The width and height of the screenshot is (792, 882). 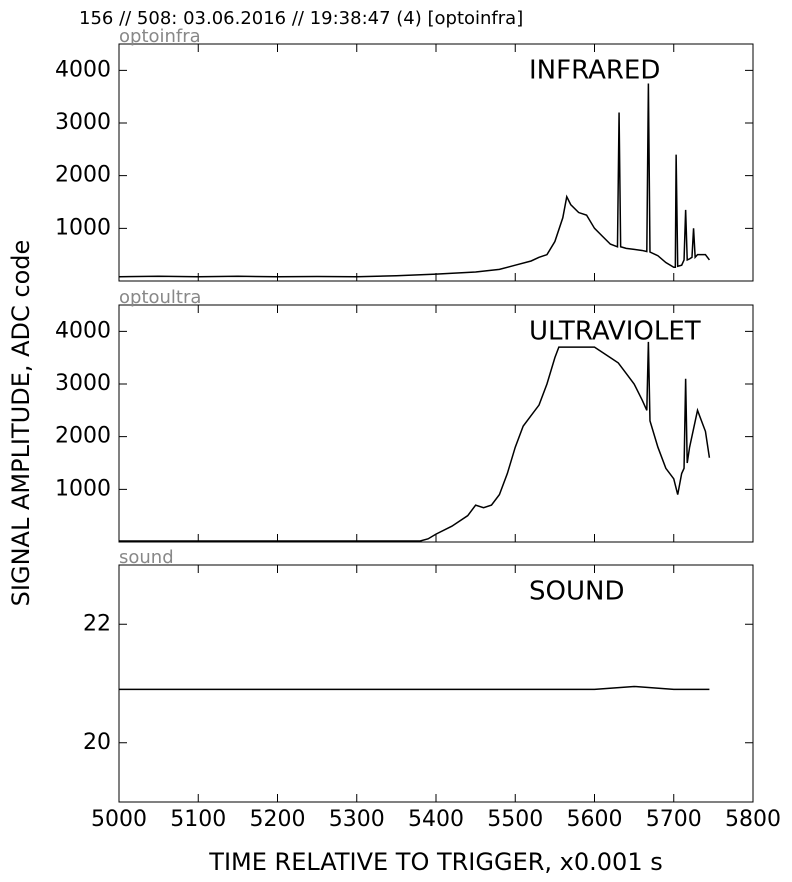 I want to click on x-tick-label: 5500, so click(x=515, y=819).